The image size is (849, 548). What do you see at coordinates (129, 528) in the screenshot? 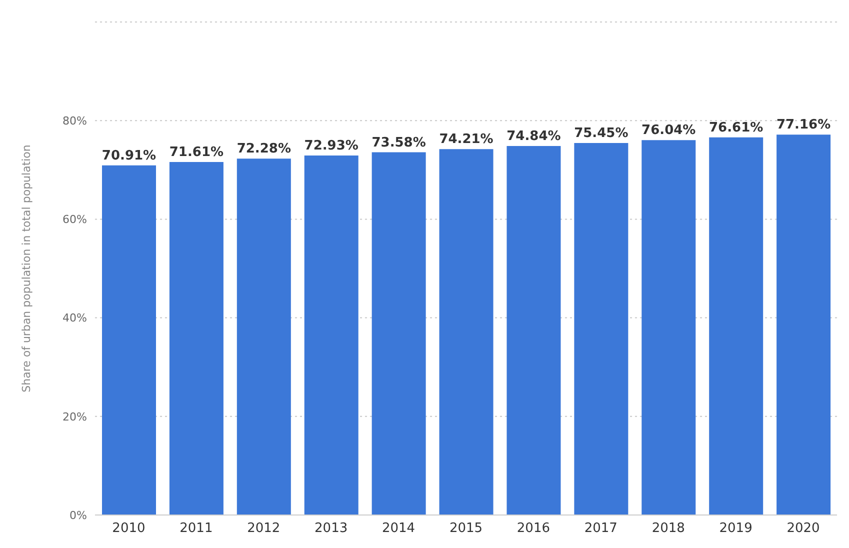
I see `x-tick-label: 2010` at bounding box center [129, 528].